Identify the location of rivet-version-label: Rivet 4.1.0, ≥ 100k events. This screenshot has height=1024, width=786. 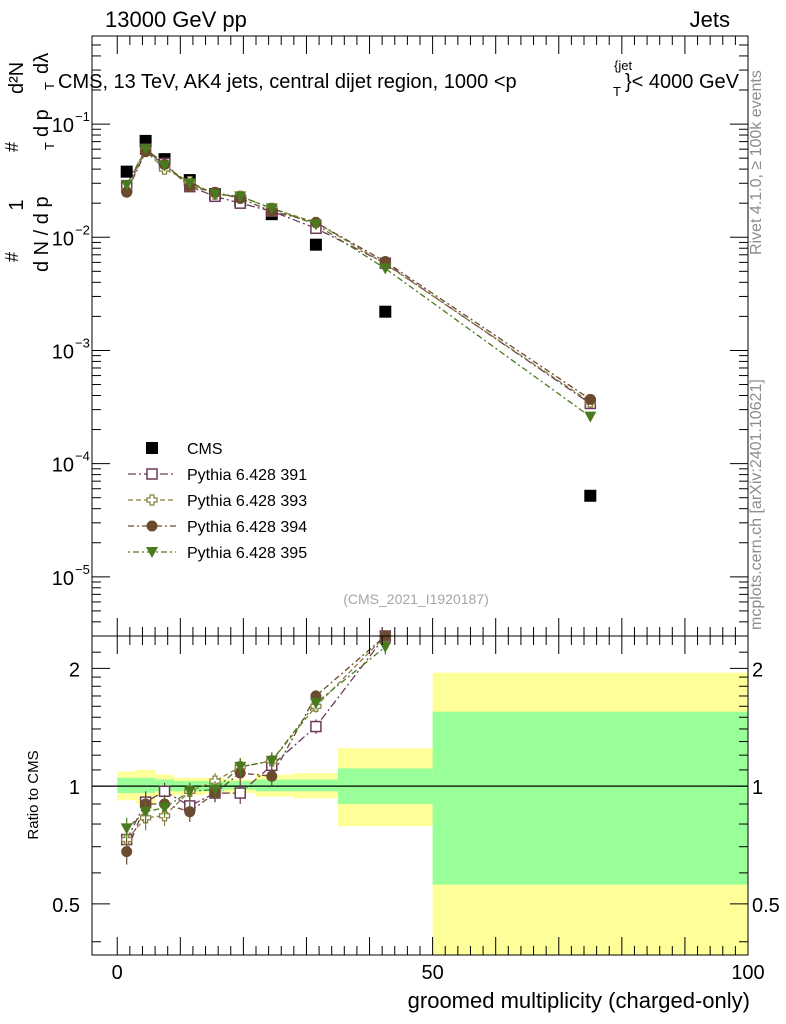
(756, 162).